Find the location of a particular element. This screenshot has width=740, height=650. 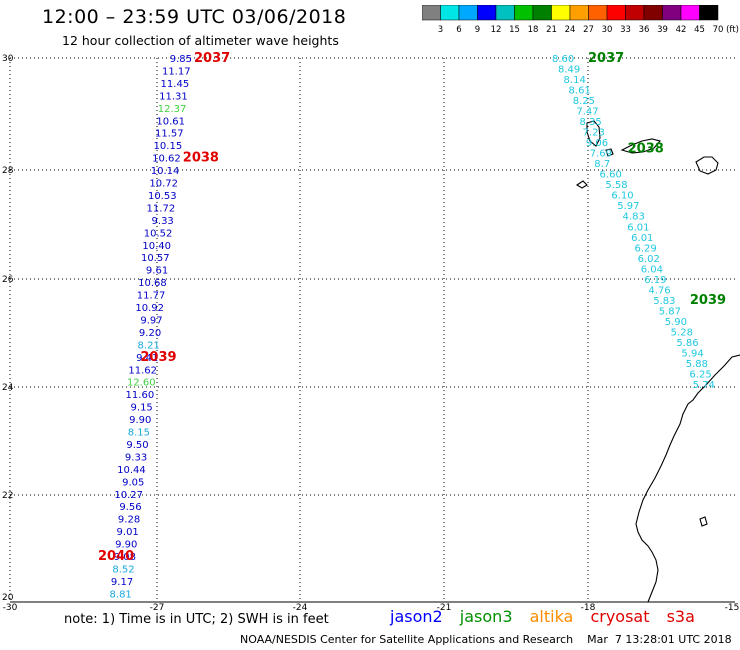

wave-height-label: 10.44 is located at coordinates (131, 470).